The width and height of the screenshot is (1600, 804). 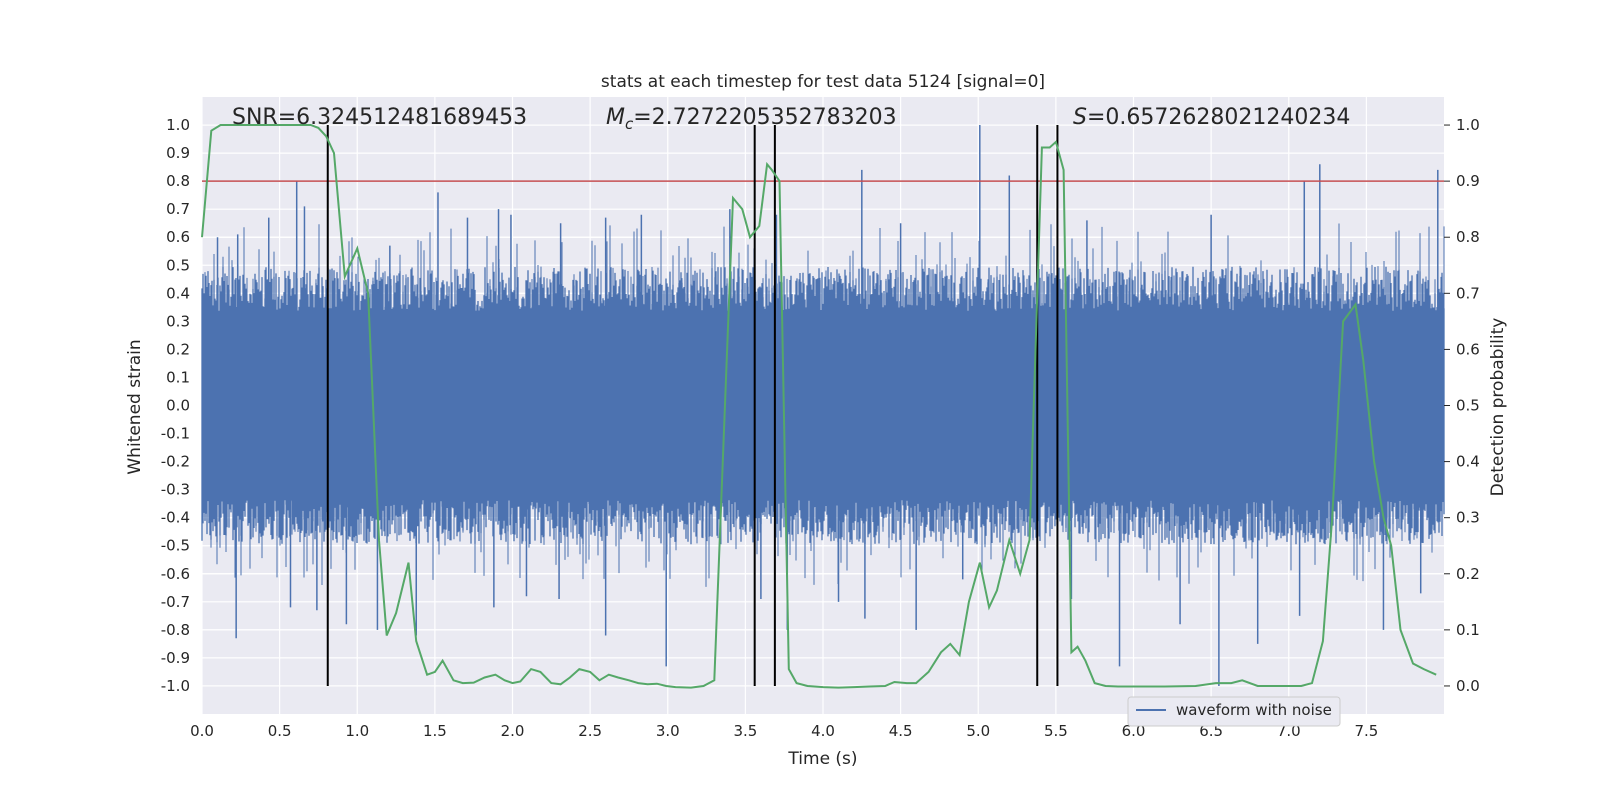 I want to click on y-tick-label: 0.8, so click(x=178, y=181).